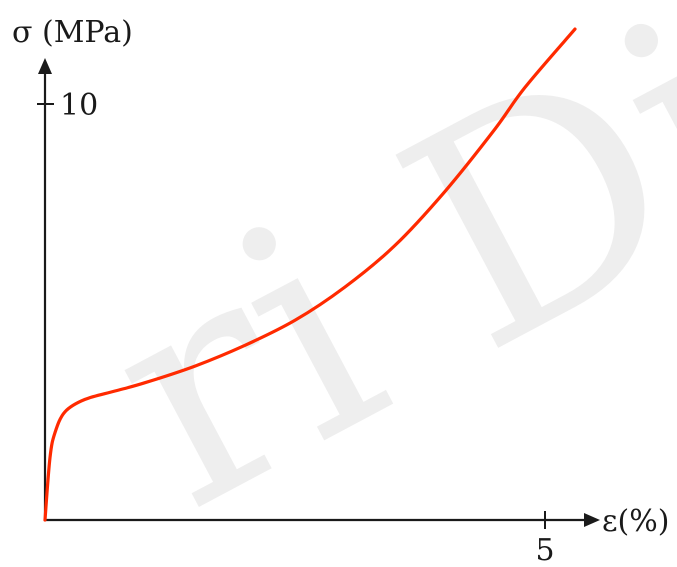 The width and height of the screenshot is (677, 567). What do you see at coordinates (79, 105) in the screenshot?
I see `y-tick-label: 10` at bounding box center [79, 105].